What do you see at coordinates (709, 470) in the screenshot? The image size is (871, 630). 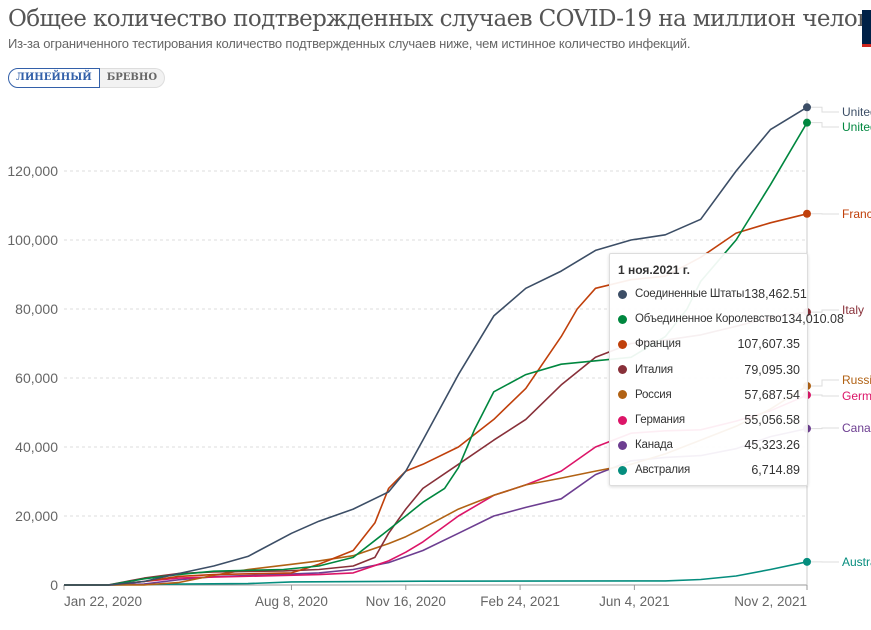 I see `tooltip-row: Австралия 6,714.89` at bounding box center [709, 470].